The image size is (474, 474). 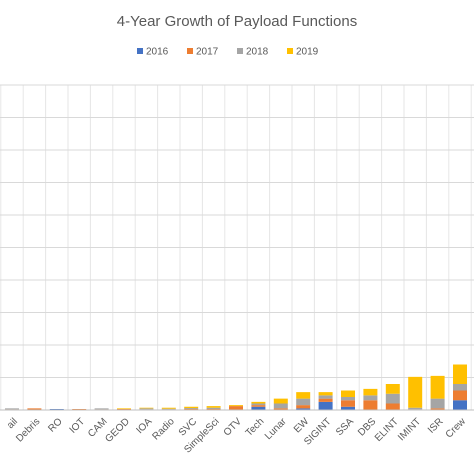 What do you see at coordinates (237, 21) in the screenshot?
I see `chart-title: 4-Year Growth of Payload Functions` at bounding box center [237, 21].